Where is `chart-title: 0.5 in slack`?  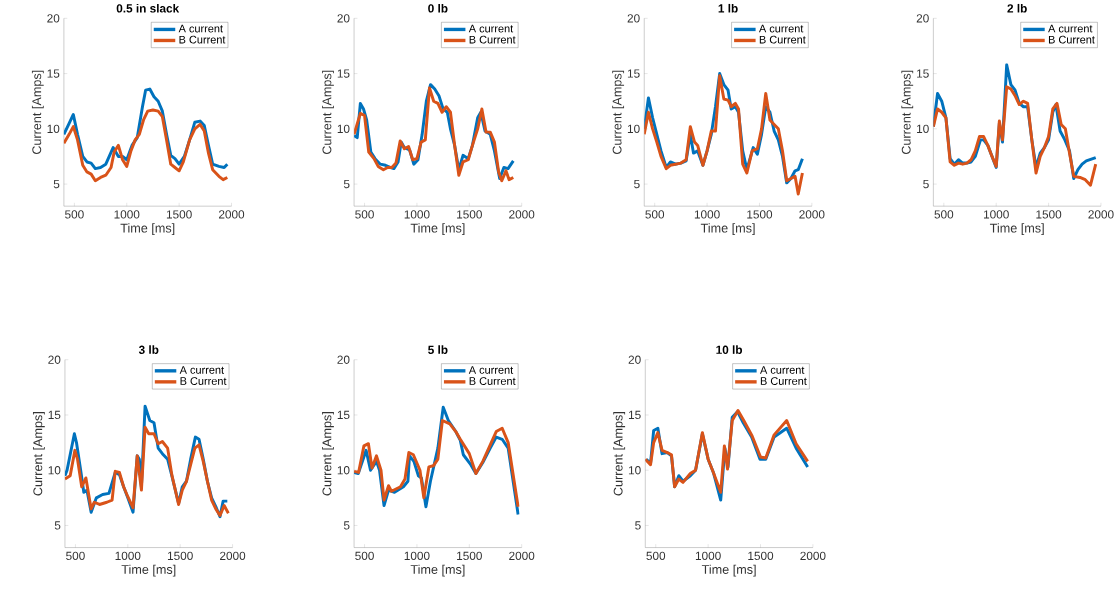 chart-title: 0.5 in slack is located at coordinates (148, 8).